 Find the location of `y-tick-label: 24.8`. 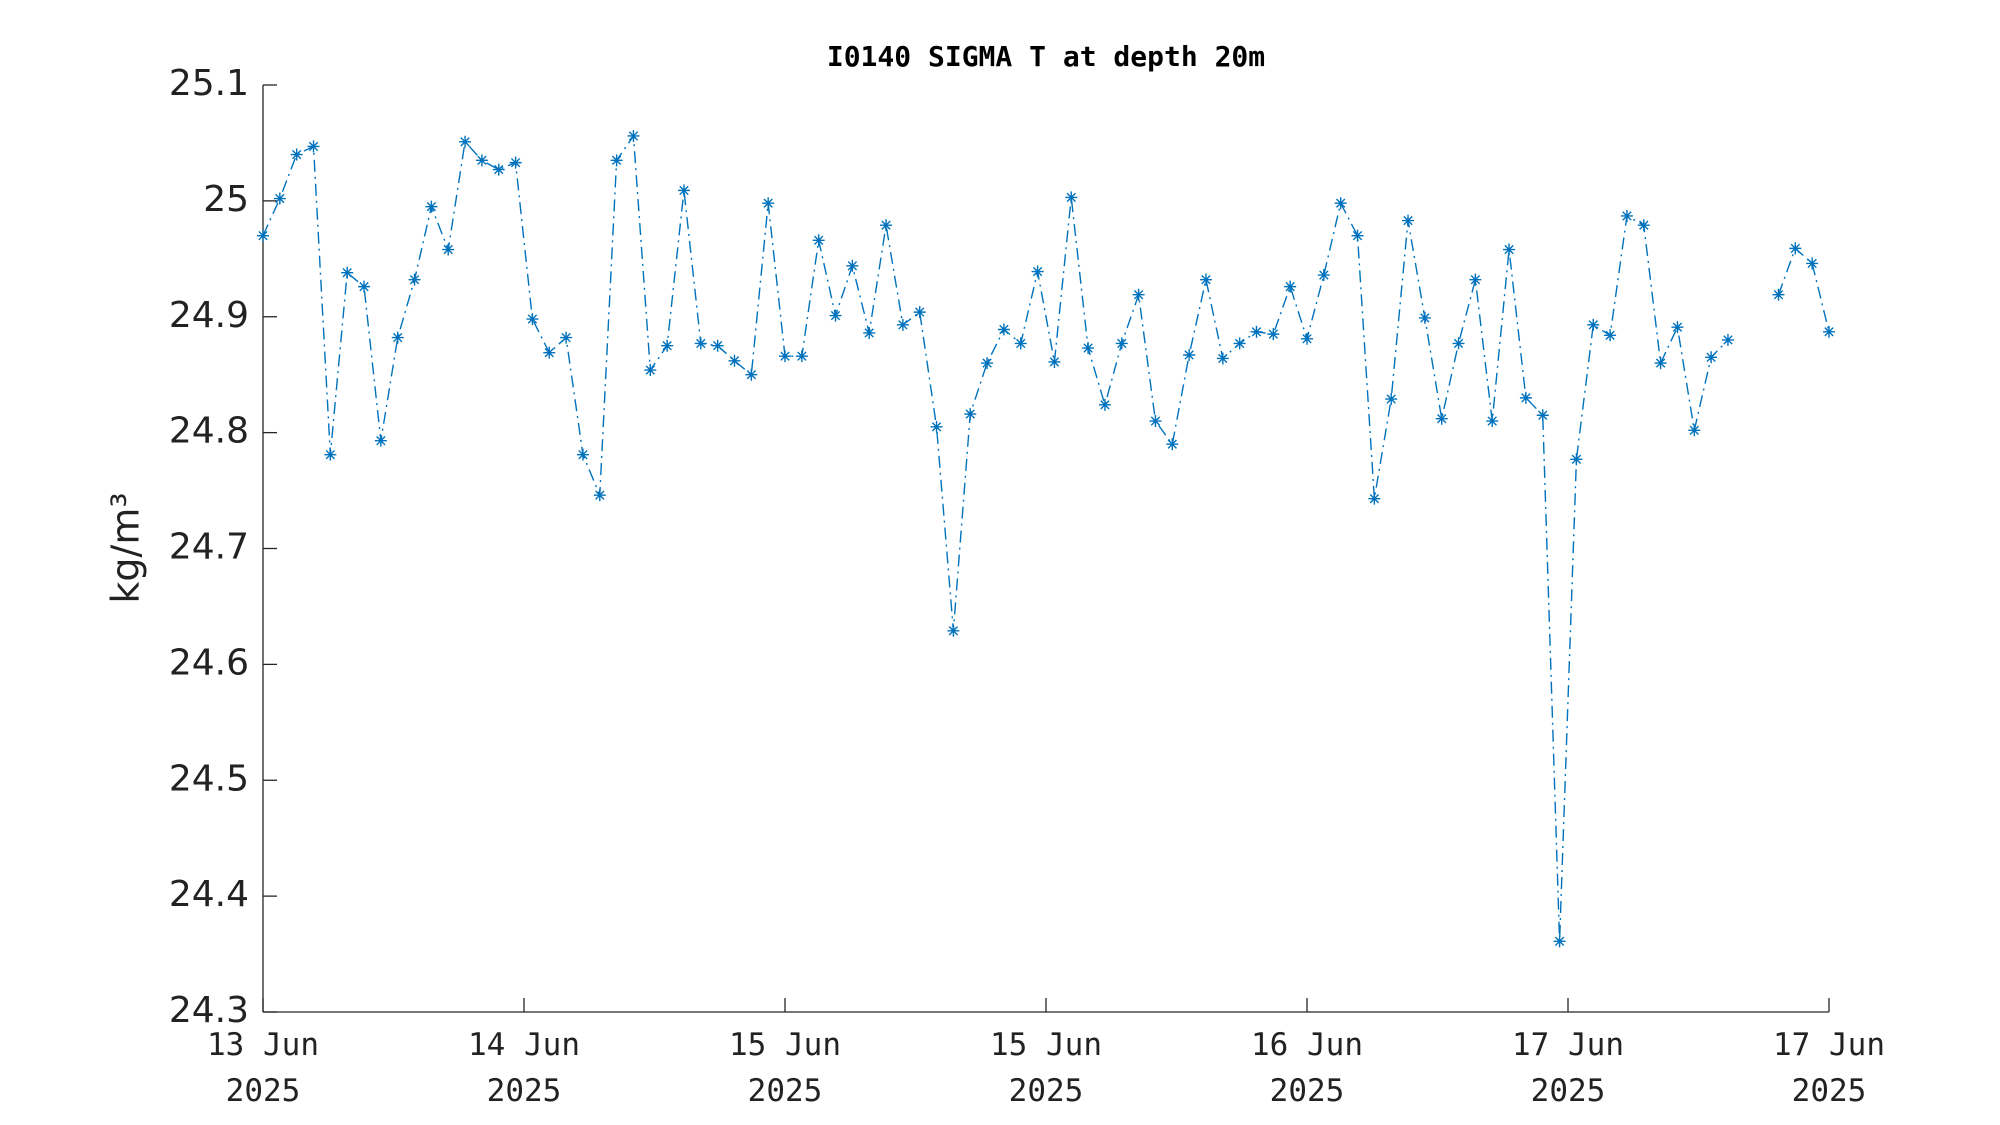

y-tick-label: 24.8 is located at coordinates (209, 431).